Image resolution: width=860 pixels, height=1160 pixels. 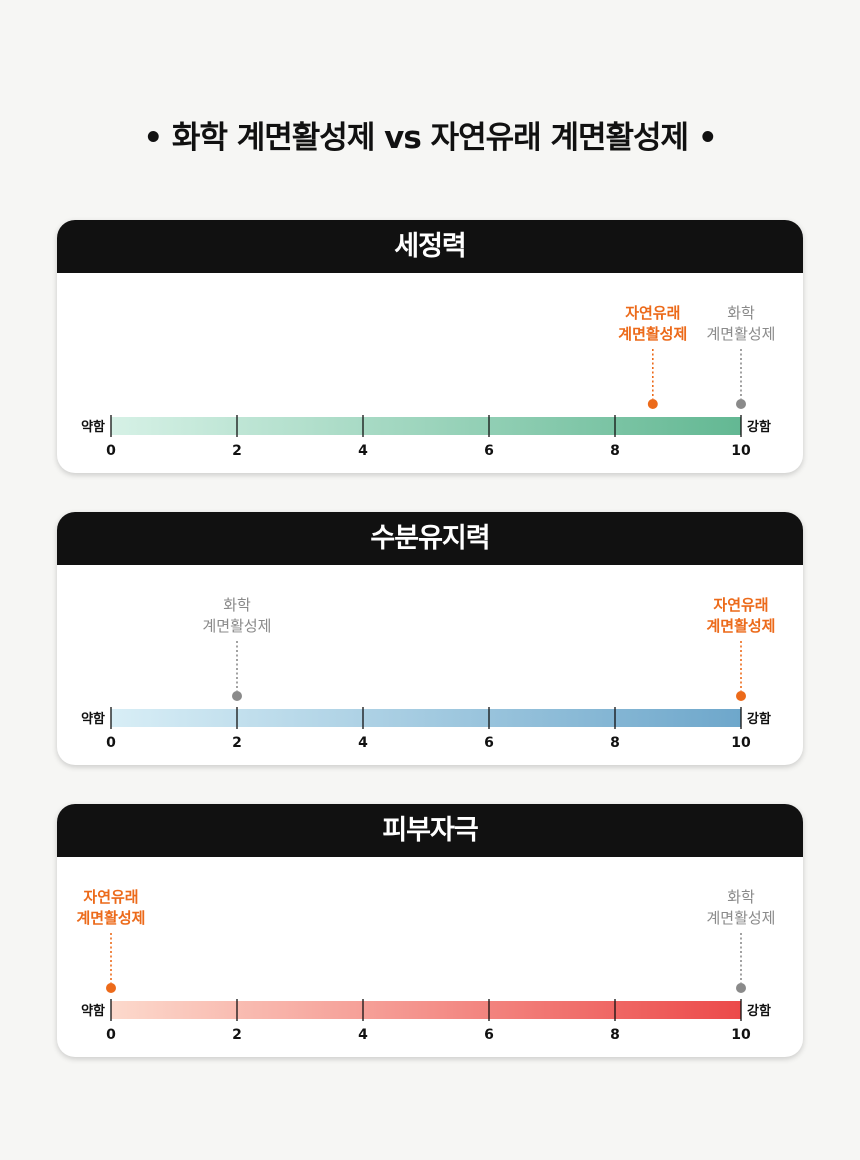 What do you see at coordinates (430, 138) in the screenshot?
I see `page-title: • 화학 계면활성제 vs 자연유래 계면활성제 •` at bounding box center [430, 138].